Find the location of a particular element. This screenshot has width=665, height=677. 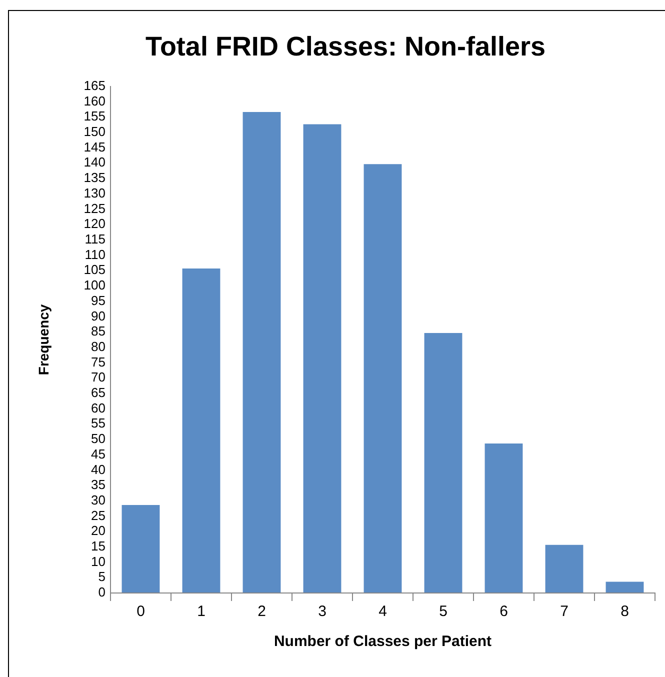

y-tick-label: 115 is located at coordinates (95, 238).